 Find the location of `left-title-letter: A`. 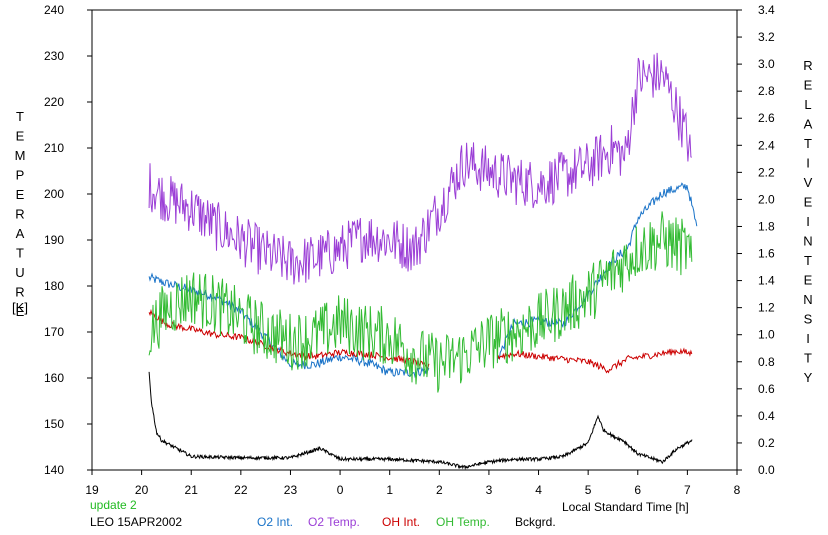

left-title-letter: A is located at coordinates (20, 233).